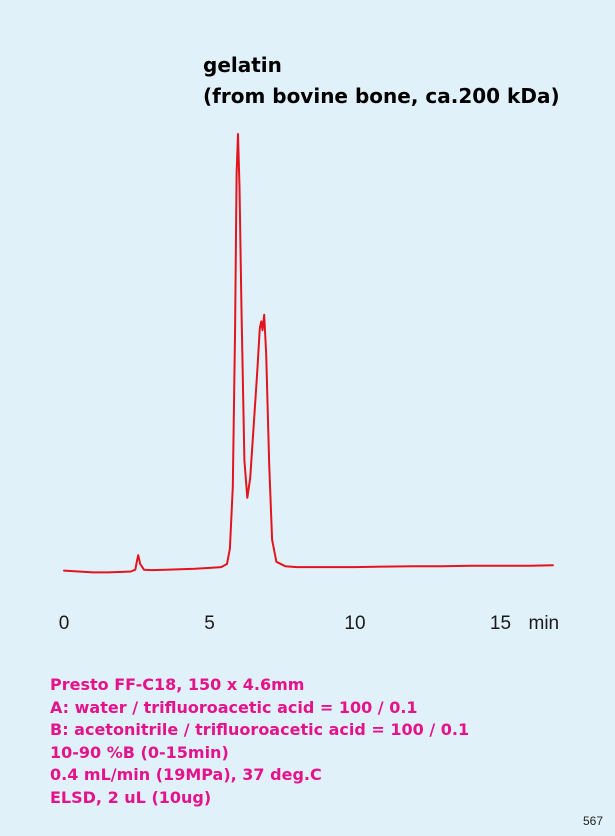 Image resolution: width=615 pixels, height=836 pixels. What do you see at coordinates (500, 623) in the screenshot?
I see `x-tick-label: 15` at bounding box center [500, 623].